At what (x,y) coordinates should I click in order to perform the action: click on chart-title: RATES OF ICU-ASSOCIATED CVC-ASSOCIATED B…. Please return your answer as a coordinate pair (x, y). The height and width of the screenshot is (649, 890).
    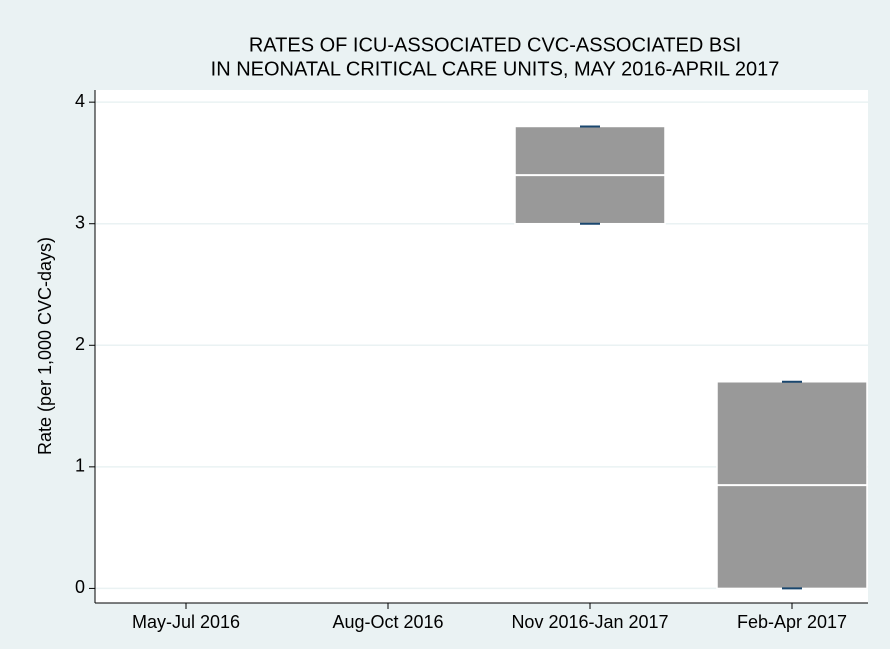
    Looking at the image, I should click on (495, 45).